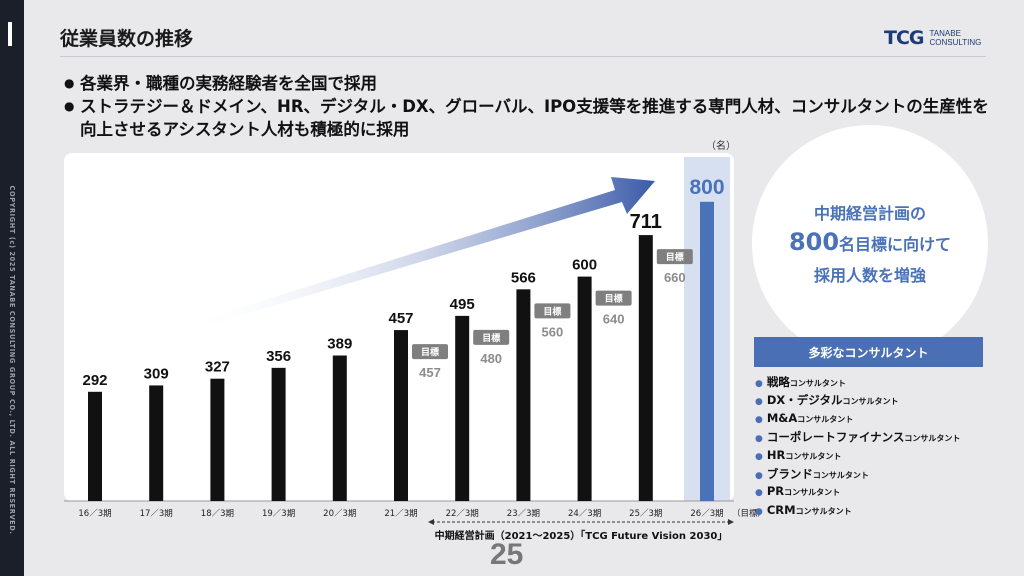 The height and width of the screenshot is (576, 1024). I want to click on x-tick-label: 20／3期, so click(339, 514).